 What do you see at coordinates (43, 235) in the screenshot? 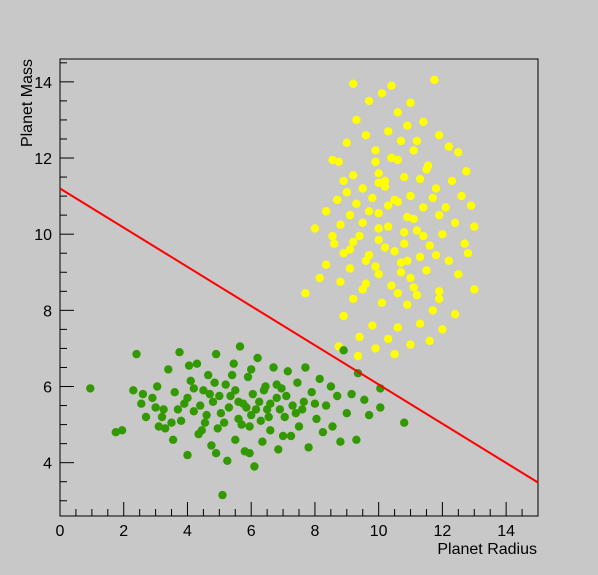
I see `y-tick-label: 10` at bounding box center [43, 235].